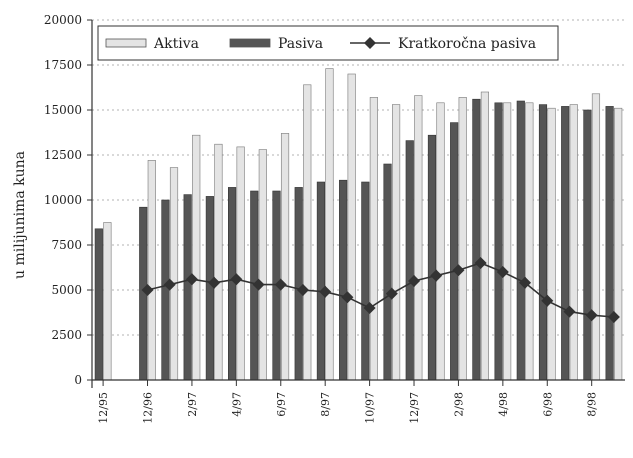 The width and height of the screenshot is (633, 458). I want to click on legend-label: Kratkoročna pasiva, so click(467, 44).